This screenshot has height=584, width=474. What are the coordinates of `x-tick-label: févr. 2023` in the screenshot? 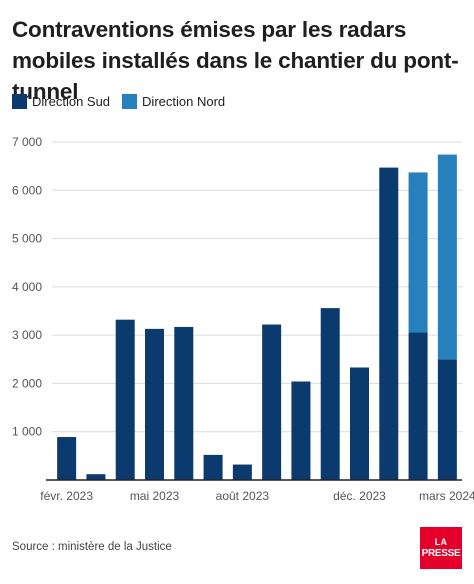 It's located at (66, 496).